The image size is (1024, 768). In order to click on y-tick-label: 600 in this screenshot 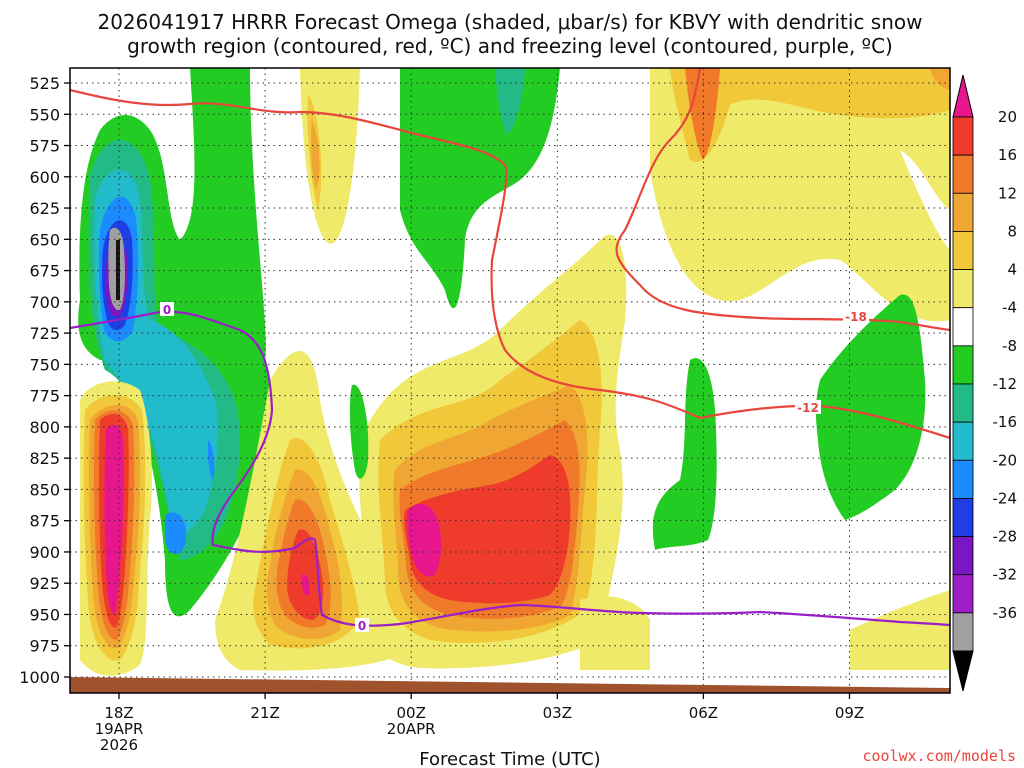, I will do `click(44, 177)`.